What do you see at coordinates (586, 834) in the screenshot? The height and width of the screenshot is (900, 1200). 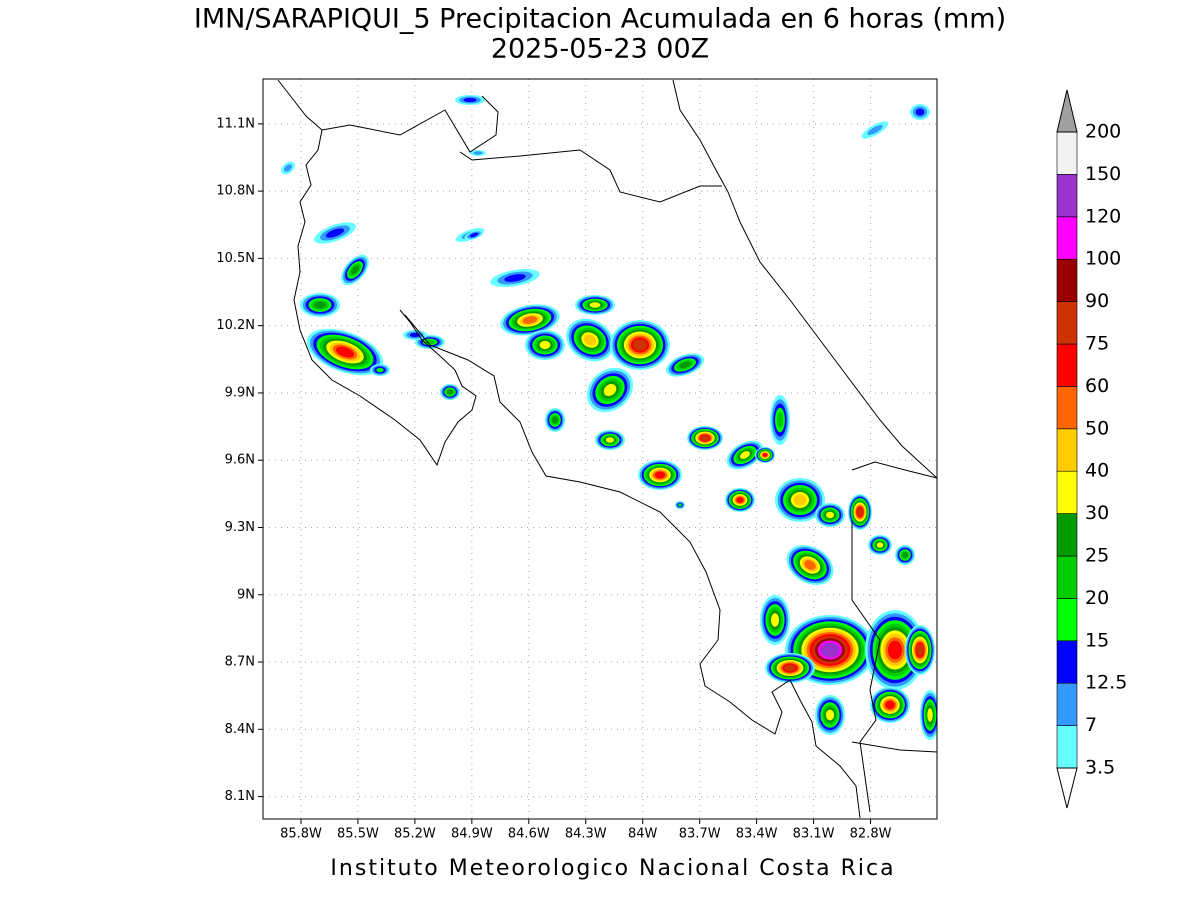 I see `x-tick-label: 84.3W` at bounding box center [586, 834].